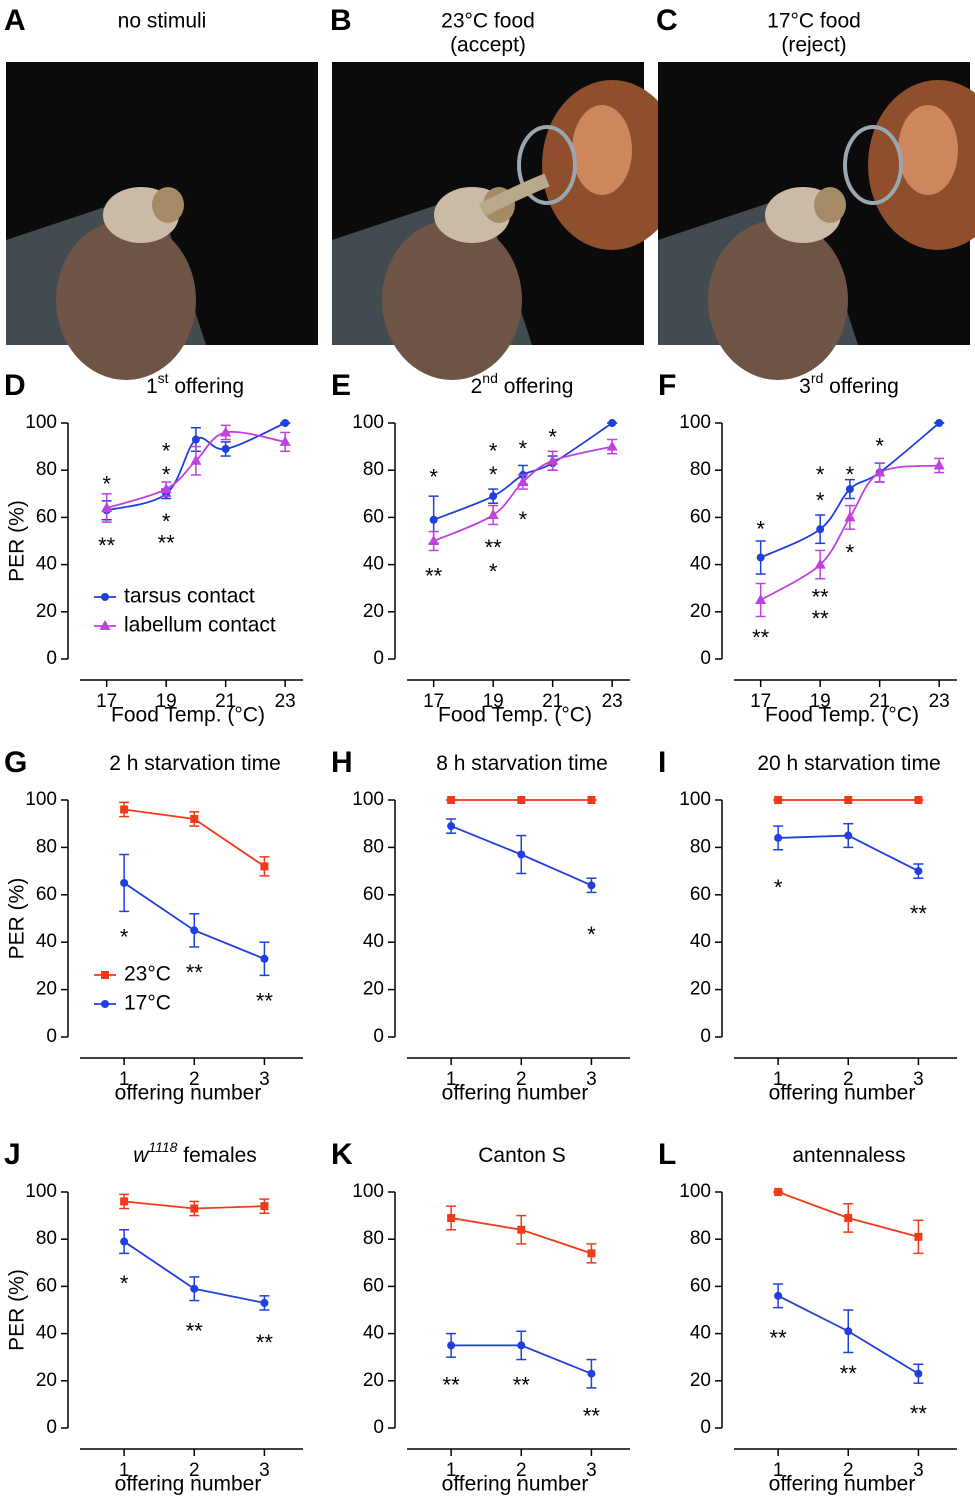 This screenshot has width=975, height=1500. What do you see at coordinates (477, 386) in the screenshot?
I see `title-part: 2` at bounding box center [477, 386].